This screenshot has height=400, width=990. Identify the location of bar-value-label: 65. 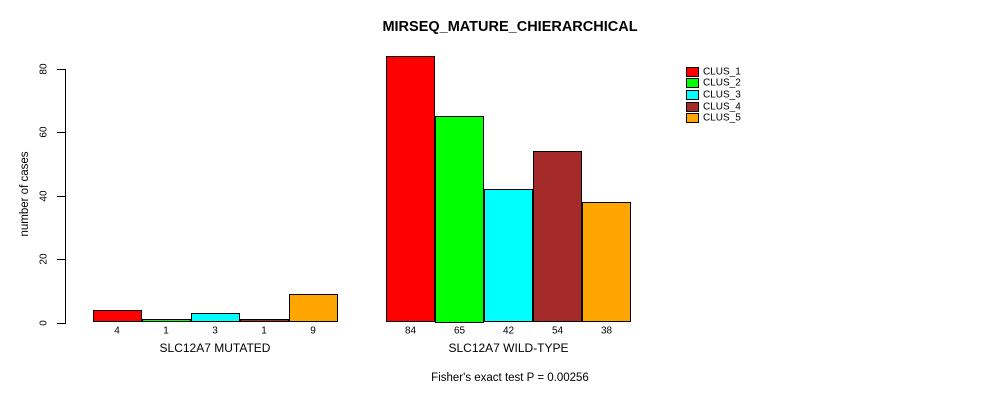
(459, 331).